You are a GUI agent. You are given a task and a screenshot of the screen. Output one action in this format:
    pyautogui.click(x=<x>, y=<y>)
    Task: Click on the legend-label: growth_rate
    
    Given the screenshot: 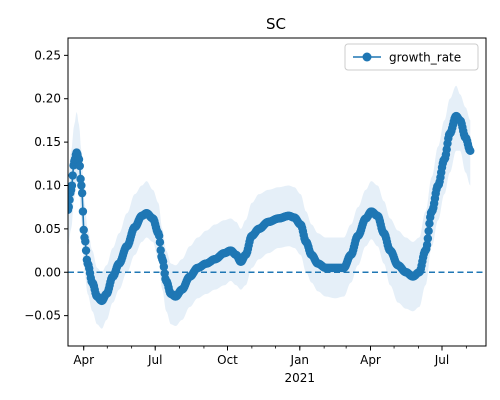 What is the action you would take?
    pyautogui.click(x=425, y=58)
    